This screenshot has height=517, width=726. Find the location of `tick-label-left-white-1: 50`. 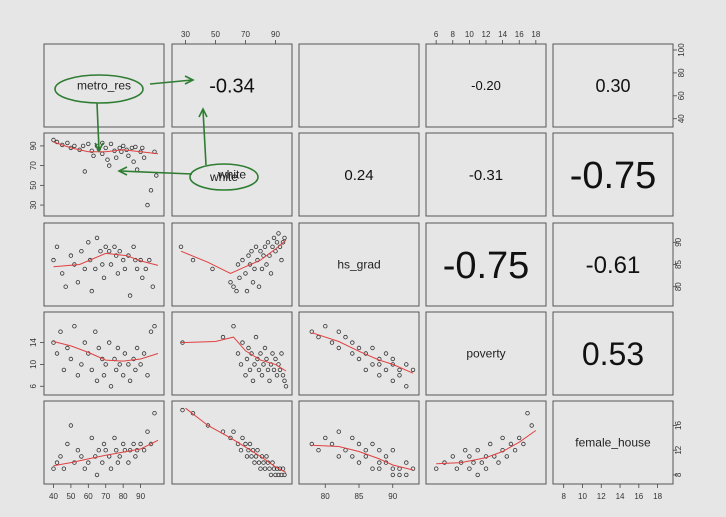

tick-label-left-white-1: 50 is located at coordinates (33, 184).